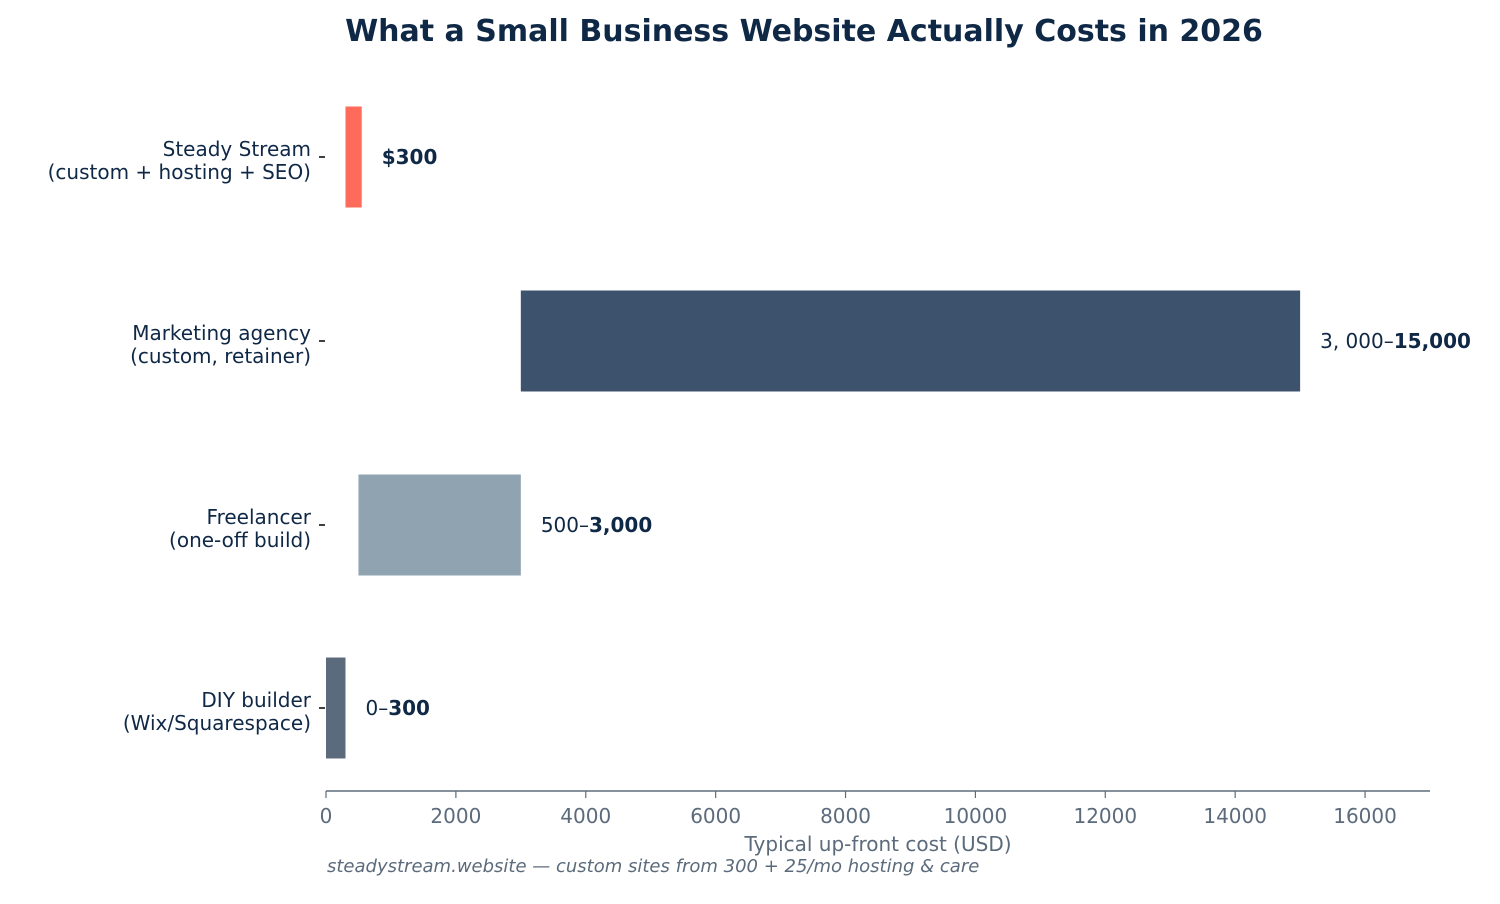  I want to click on y-tick-label-line2-2: (one-off build), so click(240, 540).